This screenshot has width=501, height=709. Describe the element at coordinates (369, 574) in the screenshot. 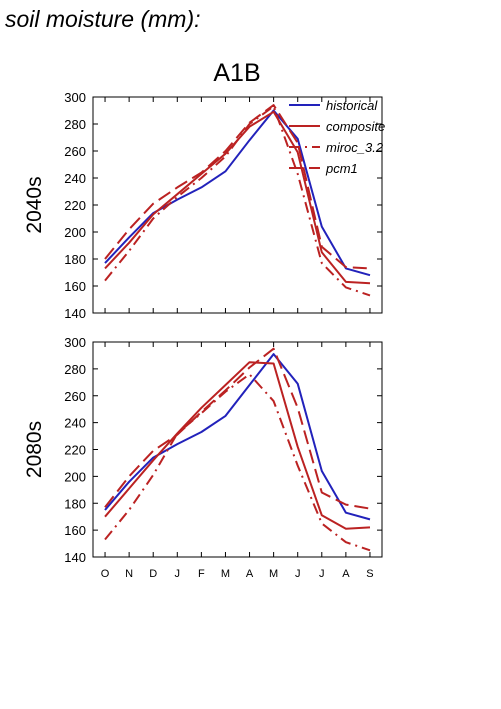

I see `x-tick-label: S` at that location.